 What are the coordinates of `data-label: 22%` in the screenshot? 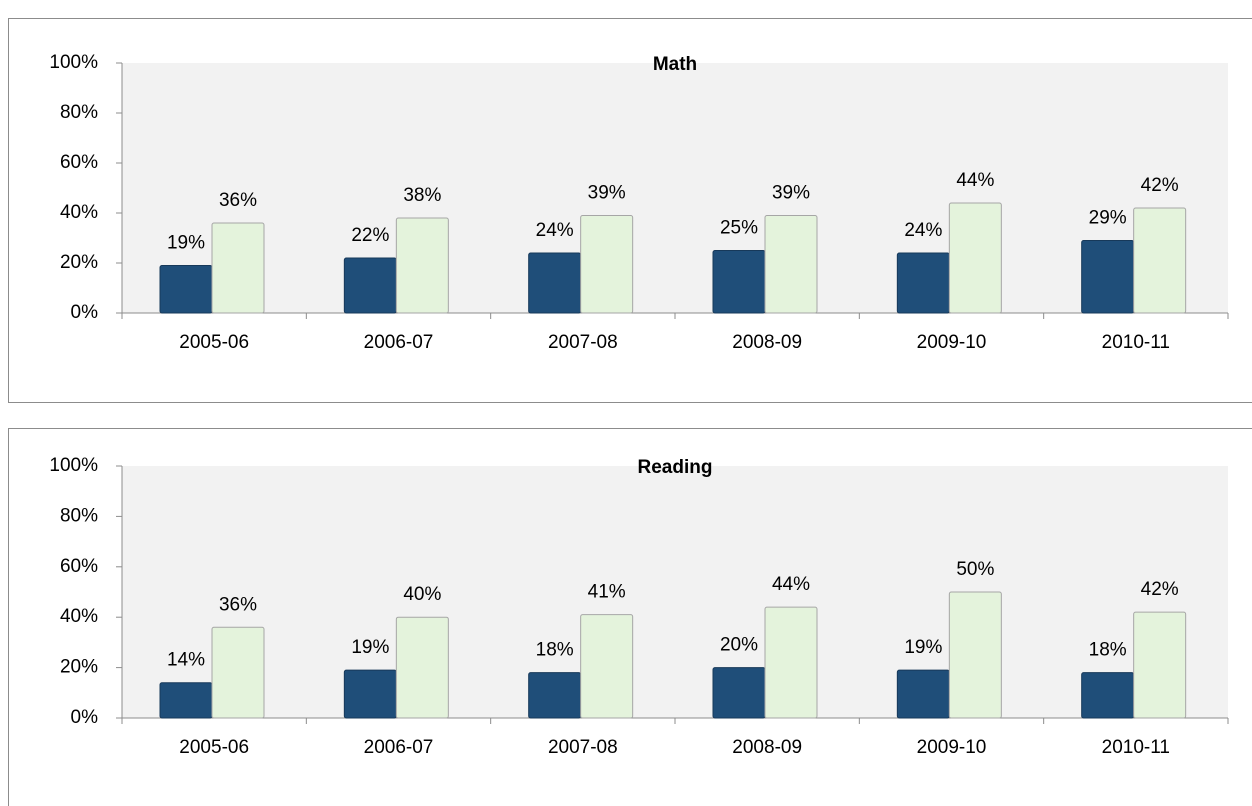 It's located at (370, 235).